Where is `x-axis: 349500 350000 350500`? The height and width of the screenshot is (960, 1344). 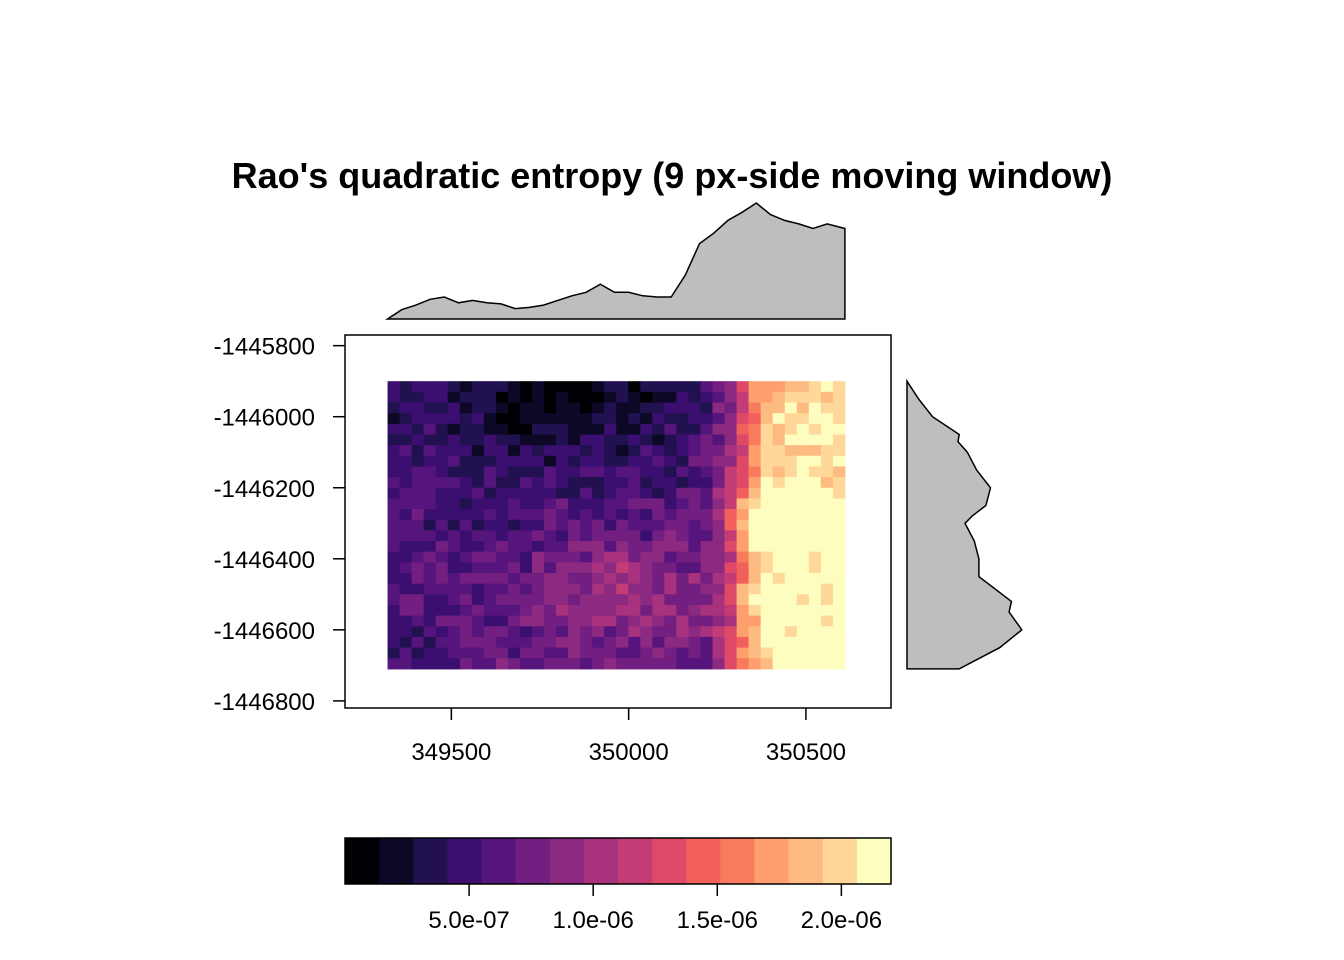 x-axis: 349500 350000 350500 is located at coordinates (628, 737).